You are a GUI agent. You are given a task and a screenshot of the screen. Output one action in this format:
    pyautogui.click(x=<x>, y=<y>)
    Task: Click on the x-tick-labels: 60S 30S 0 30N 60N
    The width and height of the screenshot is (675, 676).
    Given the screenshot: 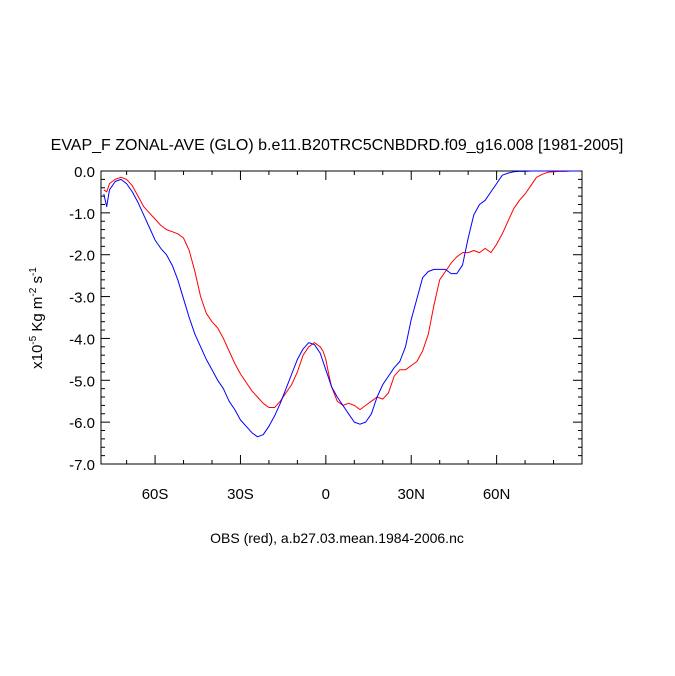 What is the action you would take?
    pyautogui.click(x=326, y=494)
    